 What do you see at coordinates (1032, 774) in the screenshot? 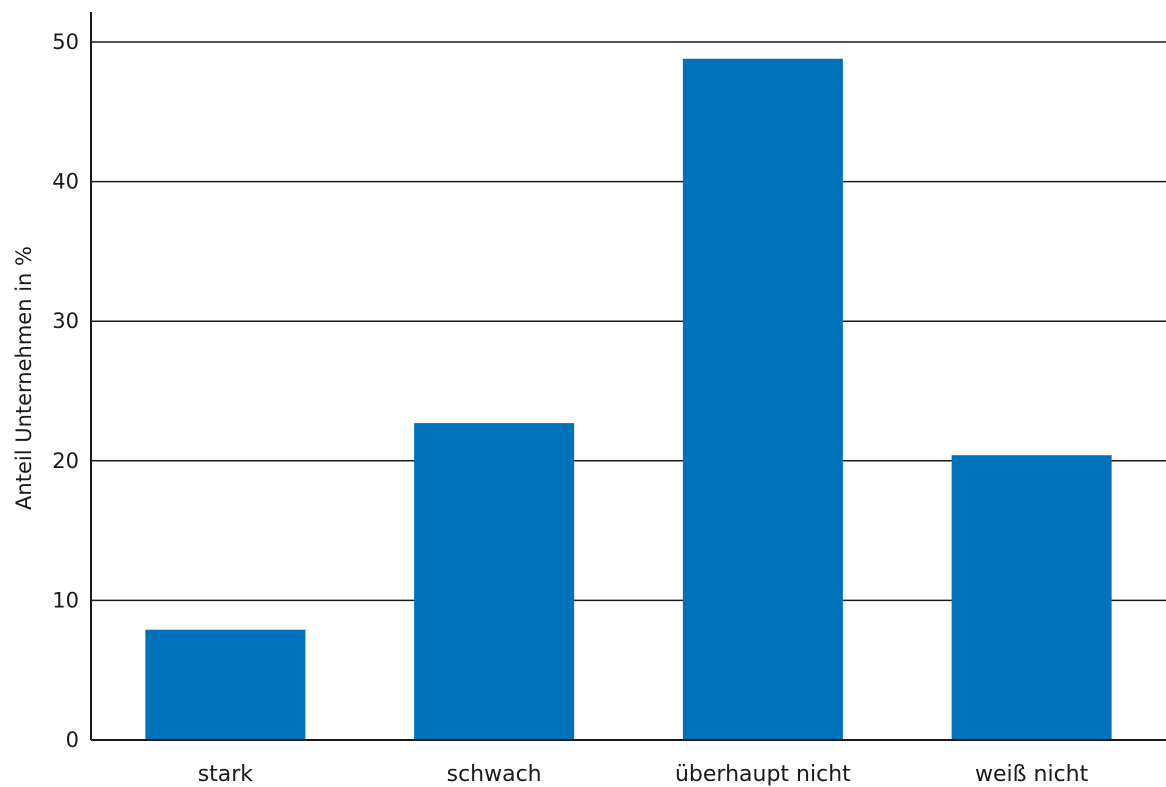
I see `x-tick-label: weiß nicht` at bounding box center [1032, 774].